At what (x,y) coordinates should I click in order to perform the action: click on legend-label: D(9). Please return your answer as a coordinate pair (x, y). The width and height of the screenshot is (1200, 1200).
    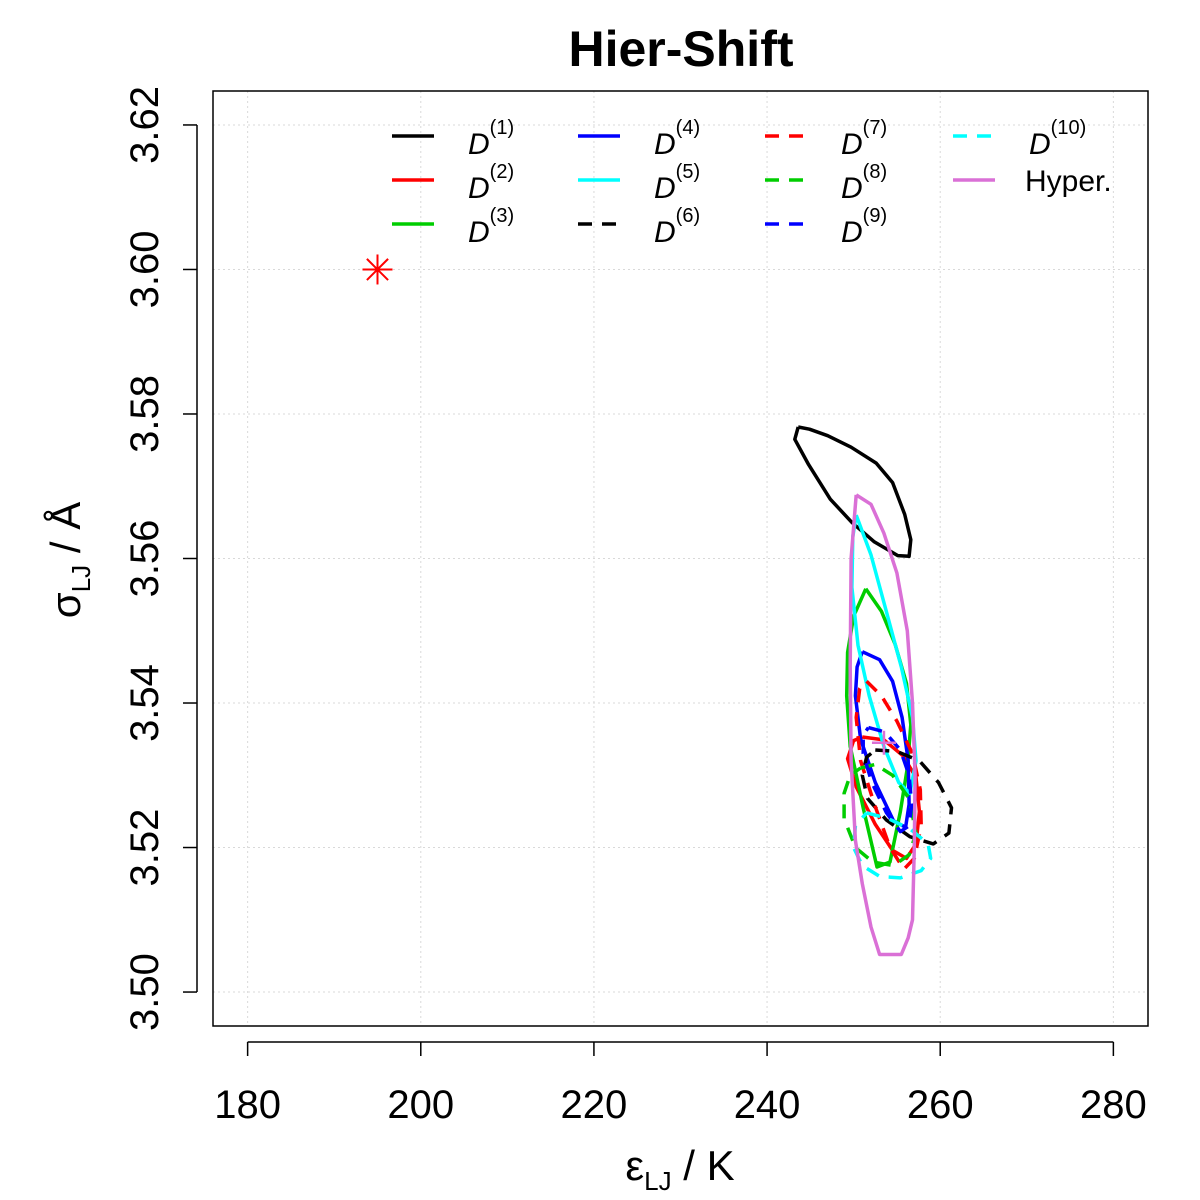
    Looking at the image, I should click on (864, 227).